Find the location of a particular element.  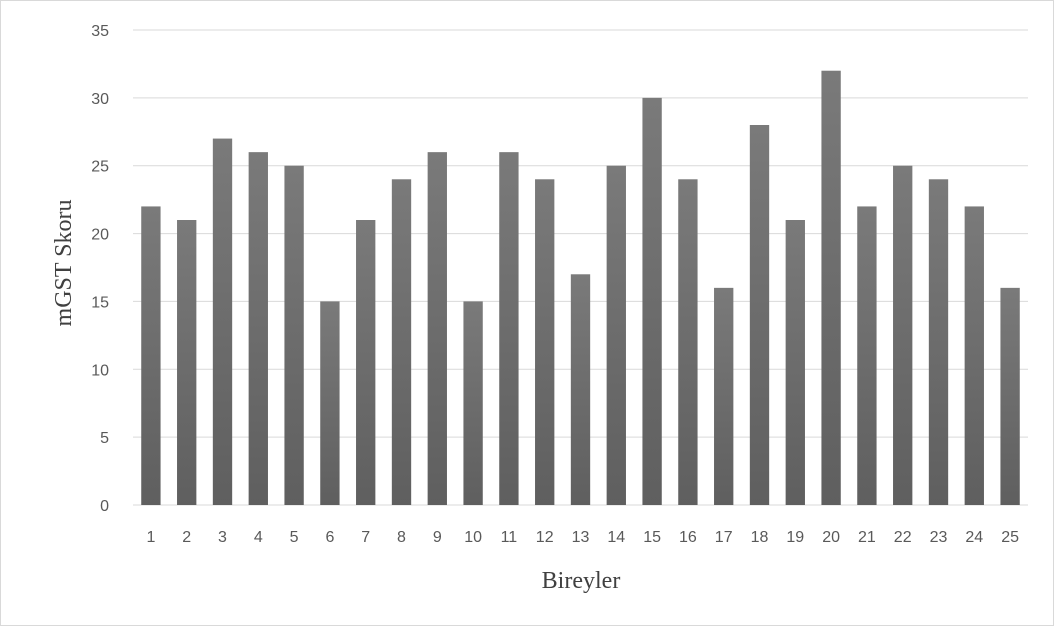

x-tick-label: 13 is located at coordinates (581, 537).